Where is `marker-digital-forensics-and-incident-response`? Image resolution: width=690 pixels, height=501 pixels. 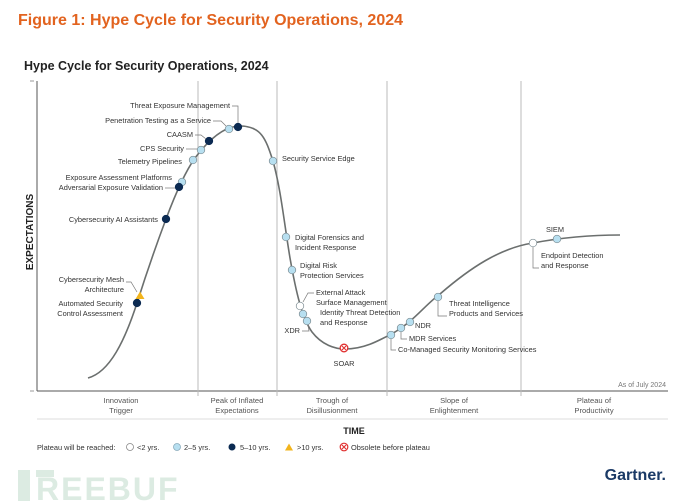
marker-digital-forensics-and-incident-response is located at coordinates (286, 237).